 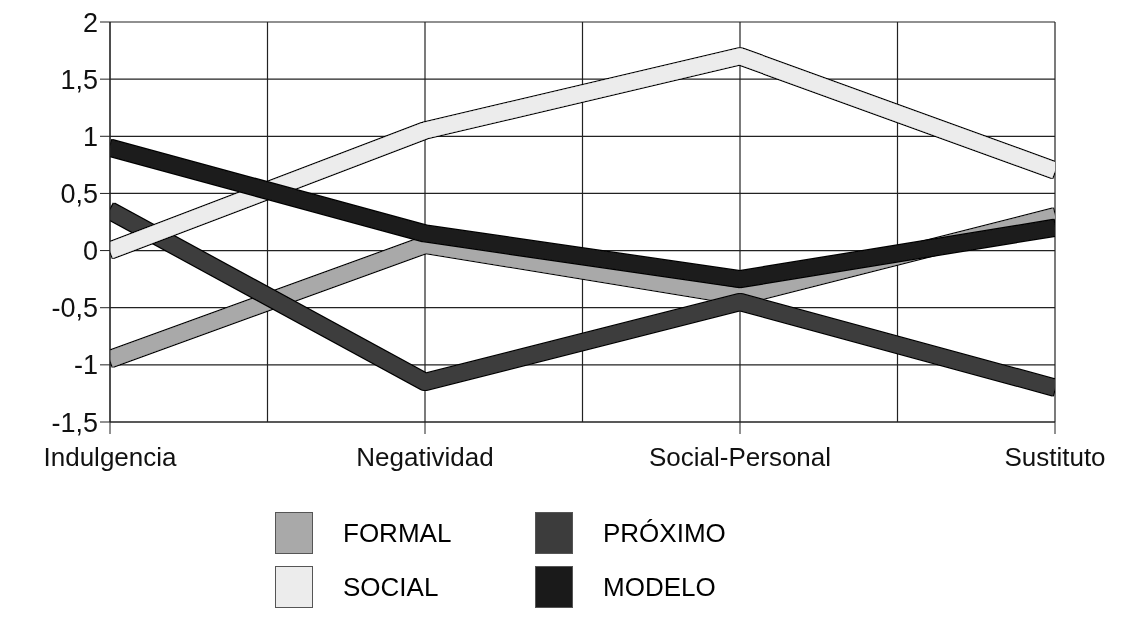 What do you see at coordinates (74, 308) in the screenshot?
I see `y-tick-label: -0,5` at bounding box center [74, 308].